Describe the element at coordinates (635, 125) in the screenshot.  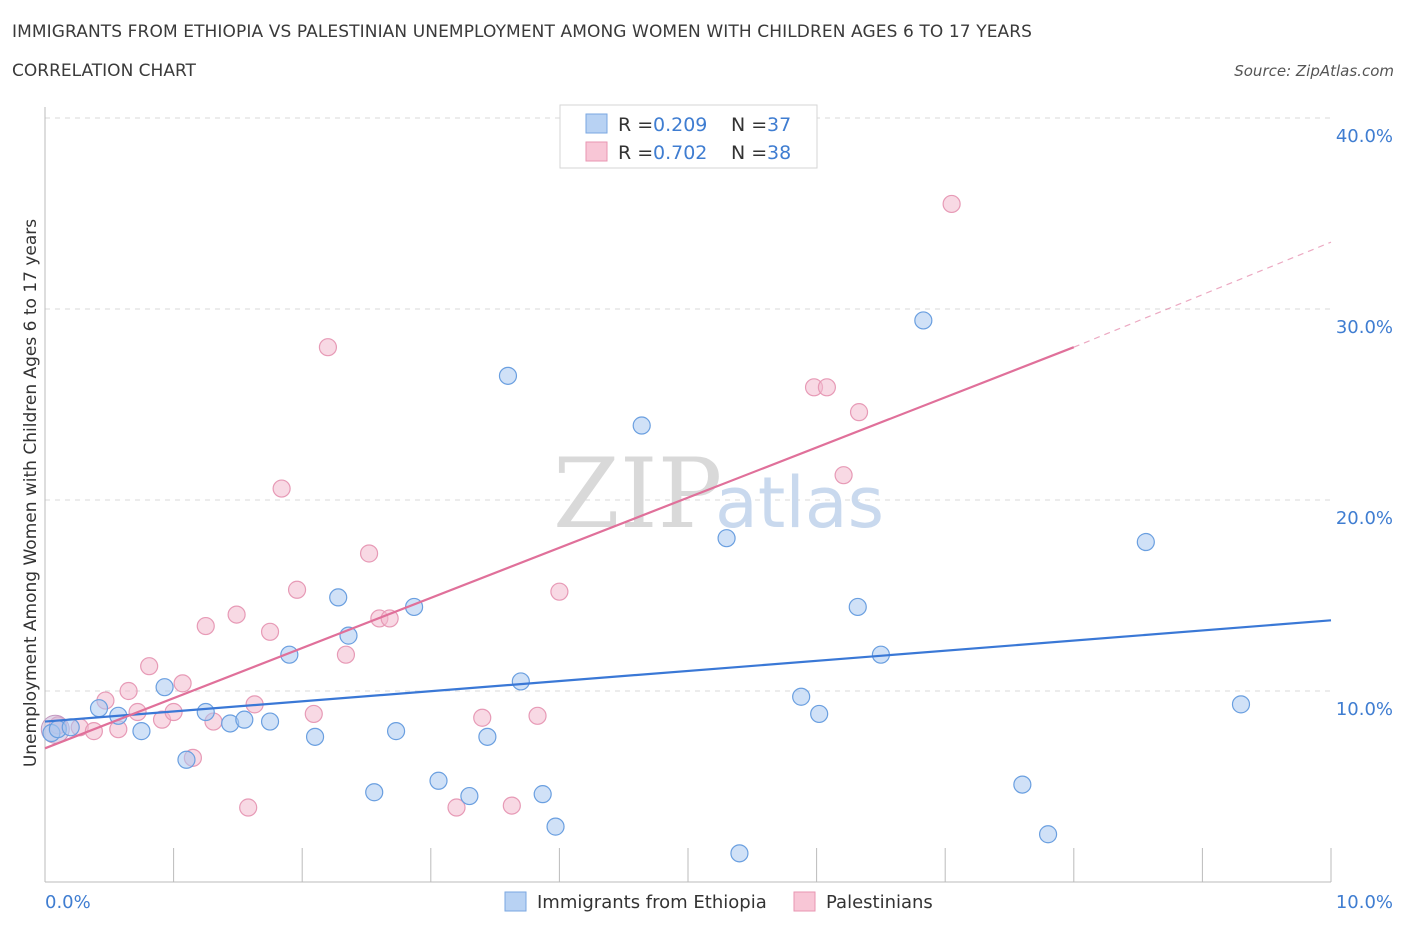
I see `legend-r-label-ethiopia: R =` at that location.